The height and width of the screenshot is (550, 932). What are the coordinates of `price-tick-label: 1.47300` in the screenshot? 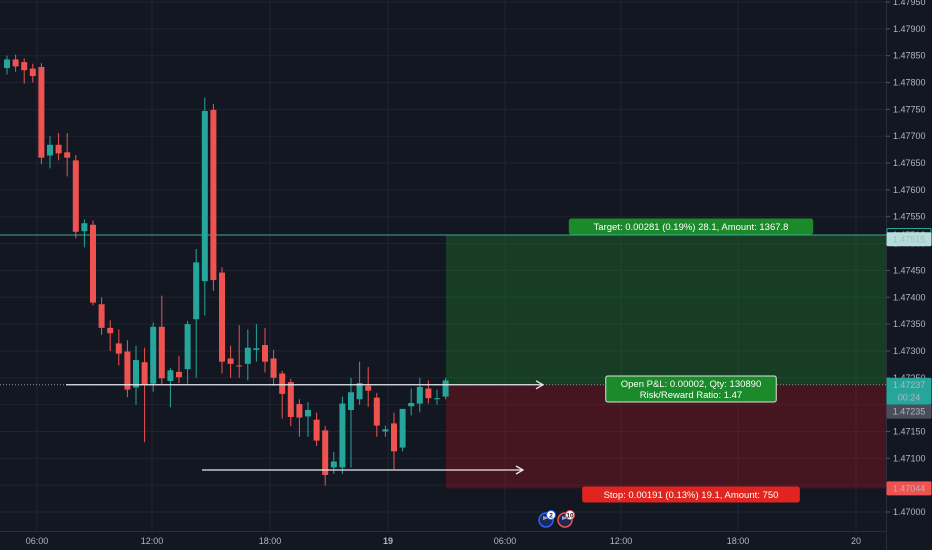 It's located at (909, 351).